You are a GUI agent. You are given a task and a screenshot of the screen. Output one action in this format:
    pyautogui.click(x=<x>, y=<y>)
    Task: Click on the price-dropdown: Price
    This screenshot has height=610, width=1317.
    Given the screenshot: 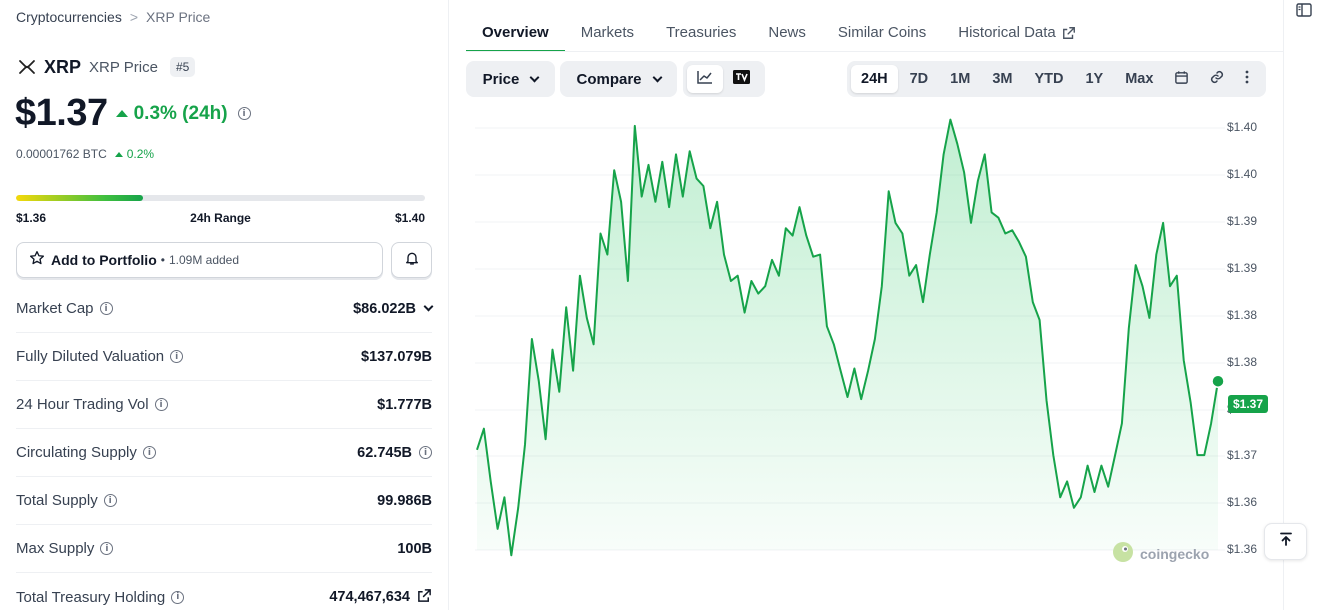 What is the action you would take?
    pyautogui.click(x=510, y=79)
    